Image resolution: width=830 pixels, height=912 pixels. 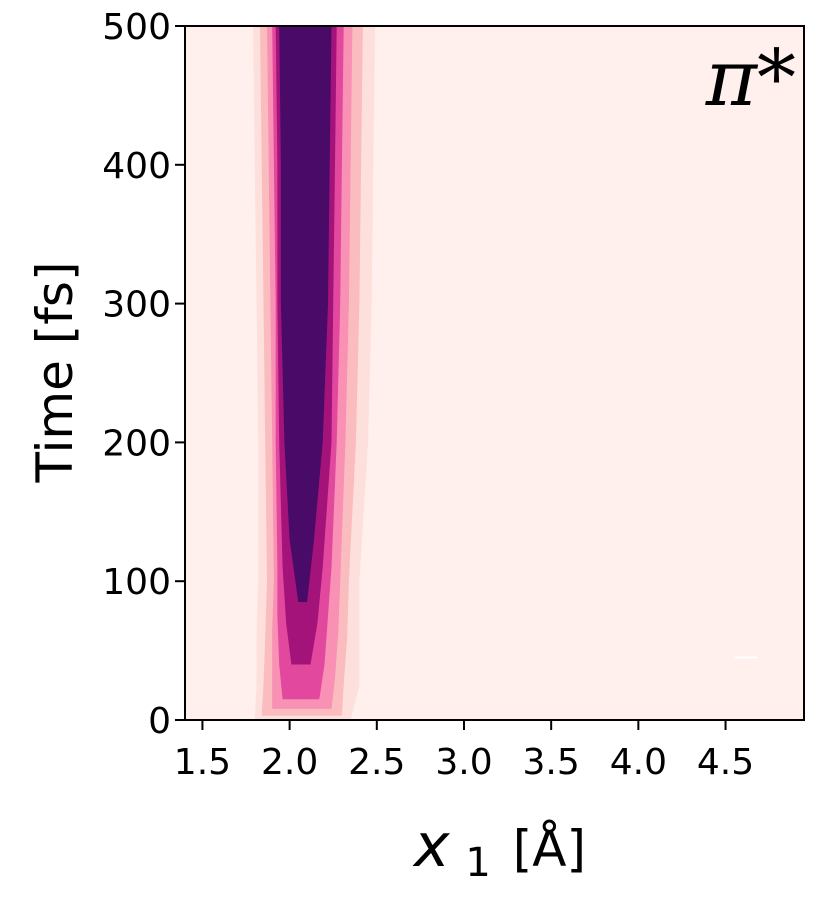 What do you see at coordinates (750, 79) in the screenshot?
I see `panel-label: π*` at bounding box center [750, 79].